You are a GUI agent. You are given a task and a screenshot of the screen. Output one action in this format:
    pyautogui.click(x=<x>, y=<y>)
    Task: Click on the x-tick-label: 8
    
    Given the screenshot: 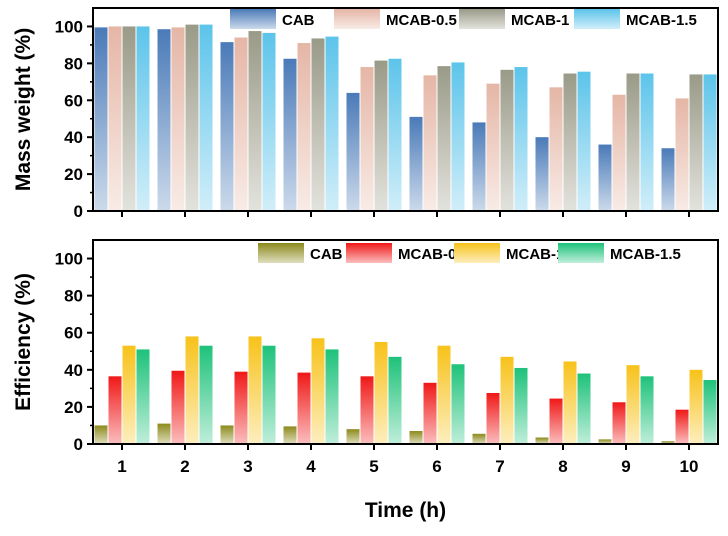 What is the action you would take?
    pyautogui.click(x=562, y=466)
    